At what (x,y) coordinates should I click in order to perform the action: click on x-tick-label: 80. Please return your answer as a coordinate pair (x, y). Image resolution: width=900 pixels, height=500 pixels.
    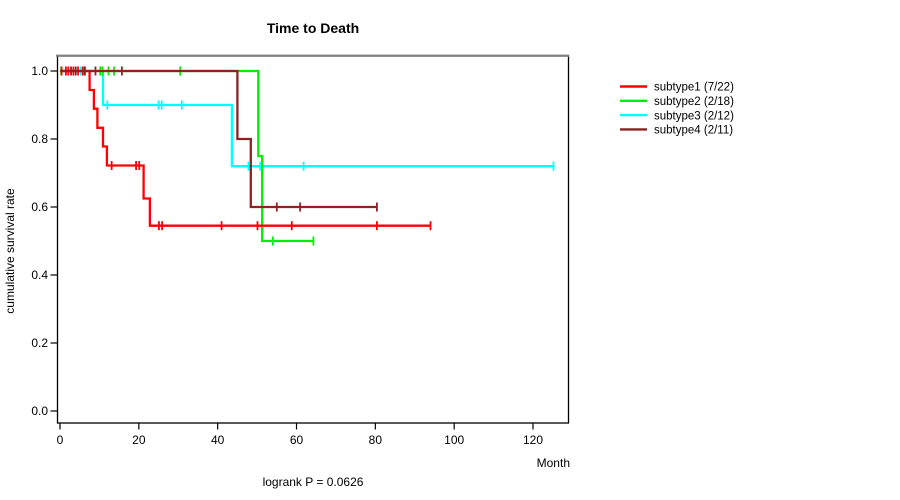
    Looking at the image, I should click on (376, 440).